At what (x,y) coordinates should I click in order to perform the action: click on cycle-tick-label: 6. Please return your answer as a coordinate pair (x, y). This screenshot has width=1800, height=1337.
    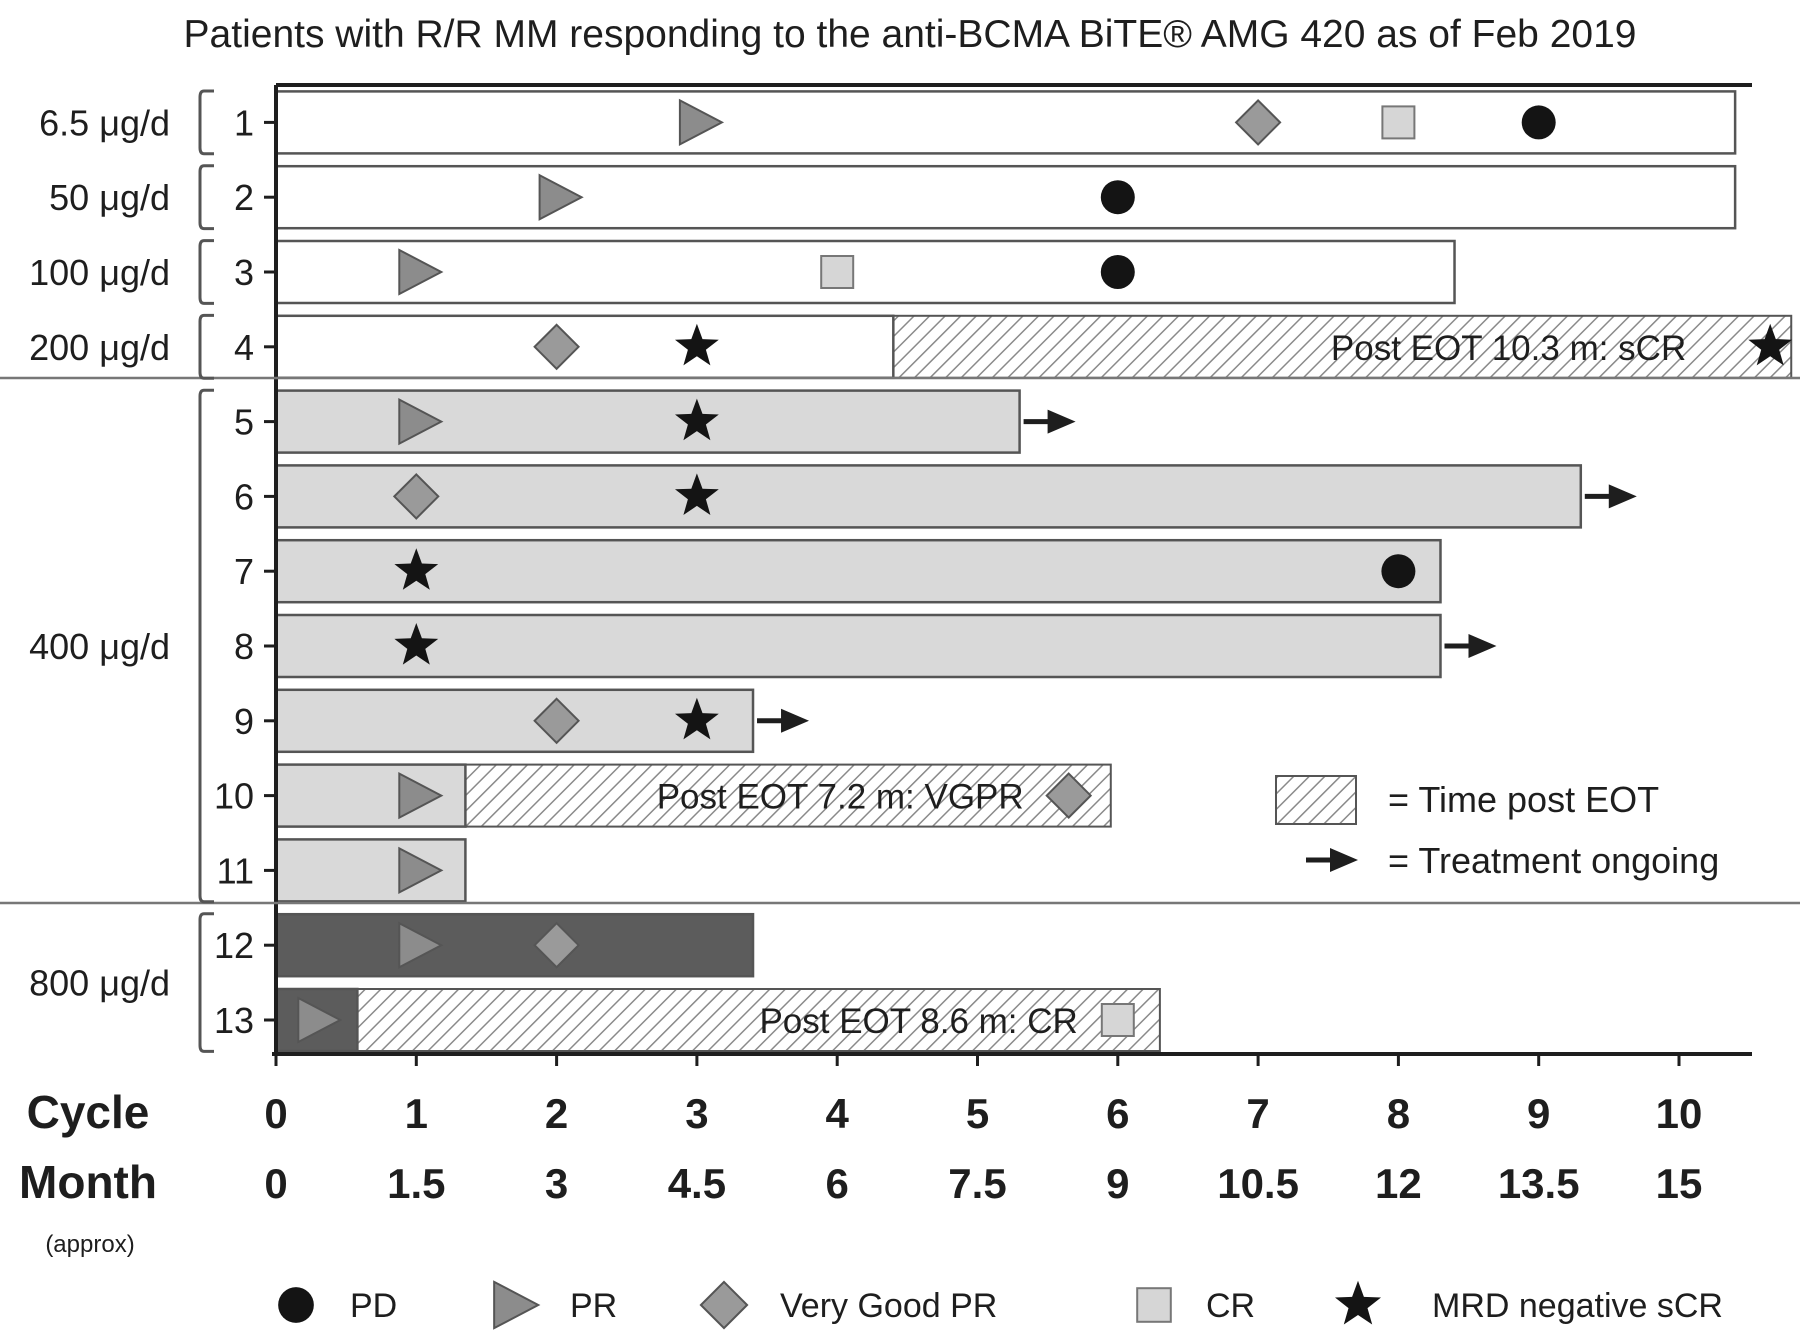
    Looking at the image, I should click on (1117, 1113).